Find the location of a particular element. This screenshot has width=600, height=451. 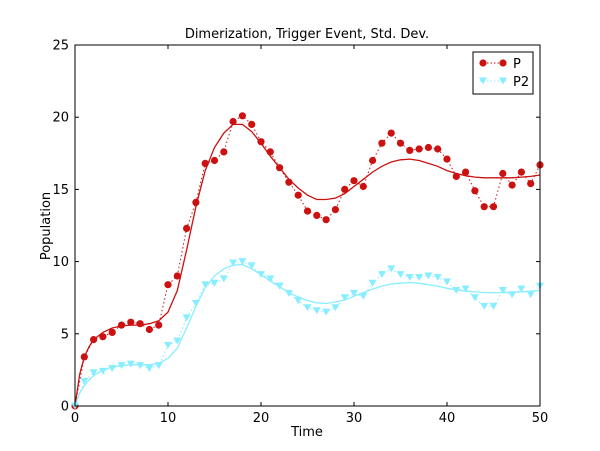

x-tick-label: 20 is located at coordinates (261, 418).